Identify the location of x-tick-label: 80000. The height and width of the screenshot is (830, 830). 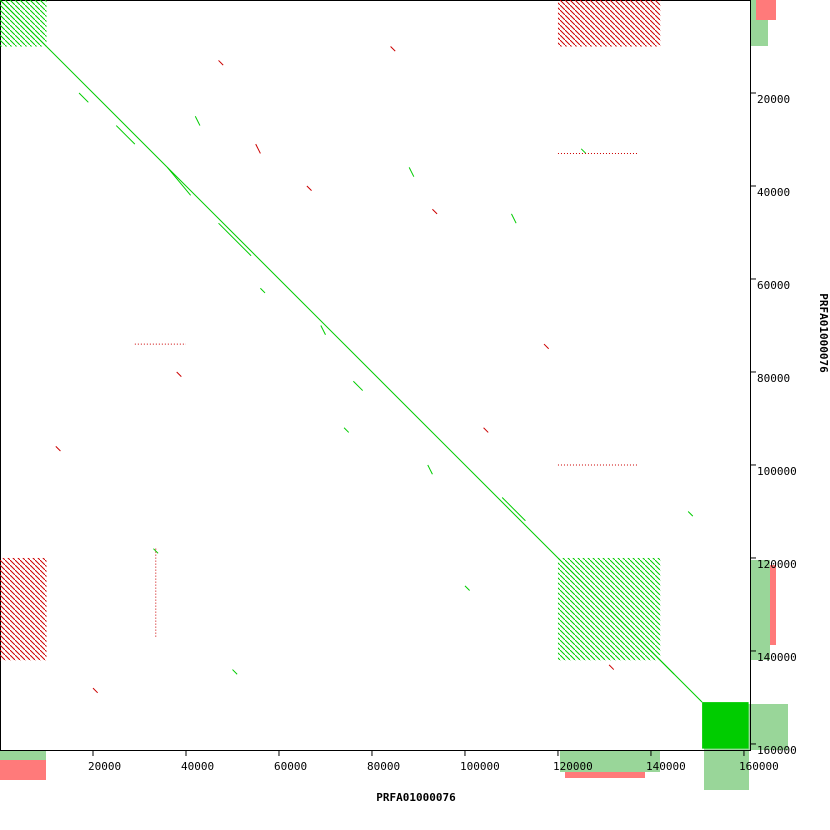
(383, 766).